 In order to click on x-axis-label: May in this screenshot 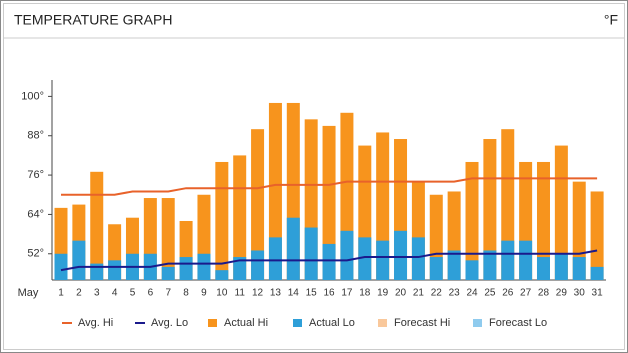, I will do `click(28, 293)`.